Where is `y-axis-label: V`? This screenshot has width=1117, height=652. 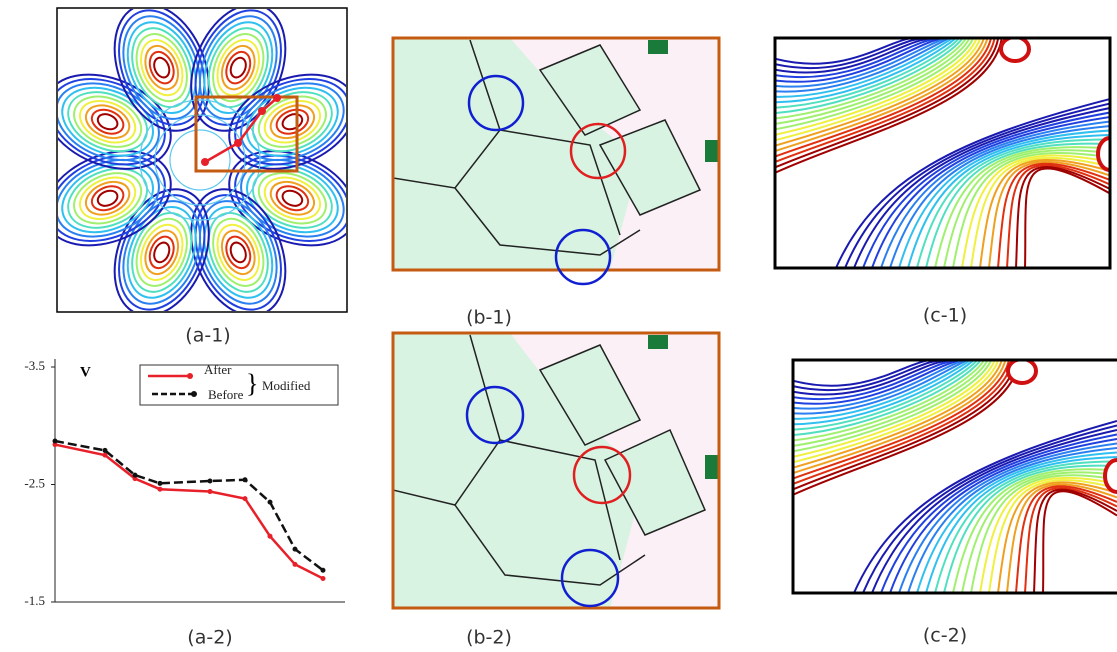 y-axis-label: V is located at coordinates (85, 372).